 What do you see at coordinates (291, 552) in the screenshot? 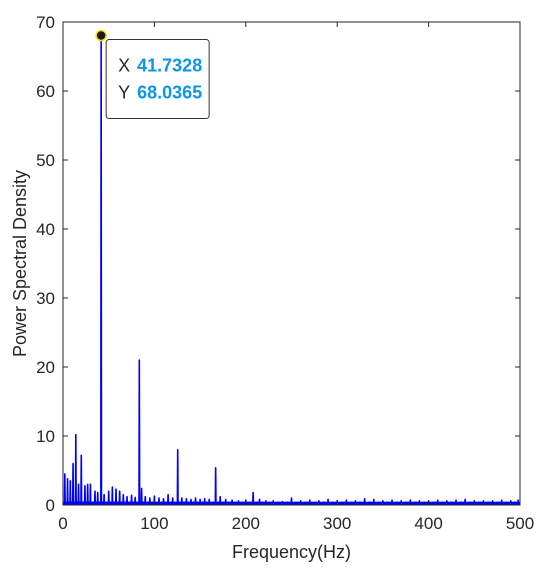
I see `x-axis-label: Frequency(Hz)` at bounding box center [291, 552].